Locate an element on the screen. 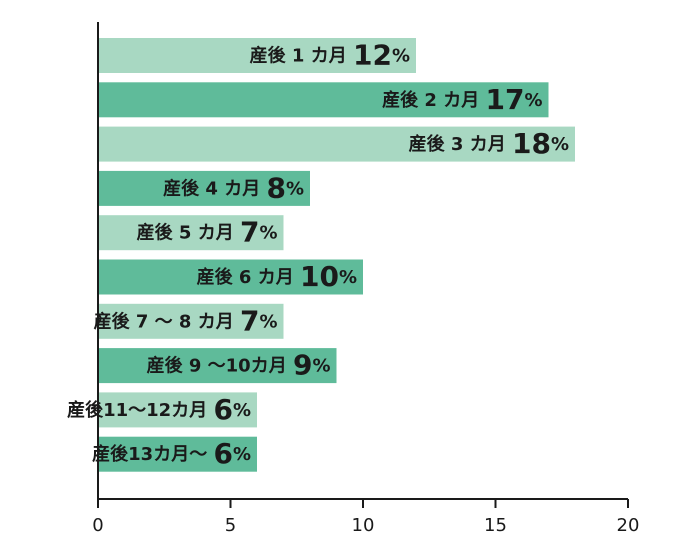 The height and width of the screenshot is (556, 699). bar-label-8: 産後 9 〜10カ月 9% is located at coordinates (239, 365).